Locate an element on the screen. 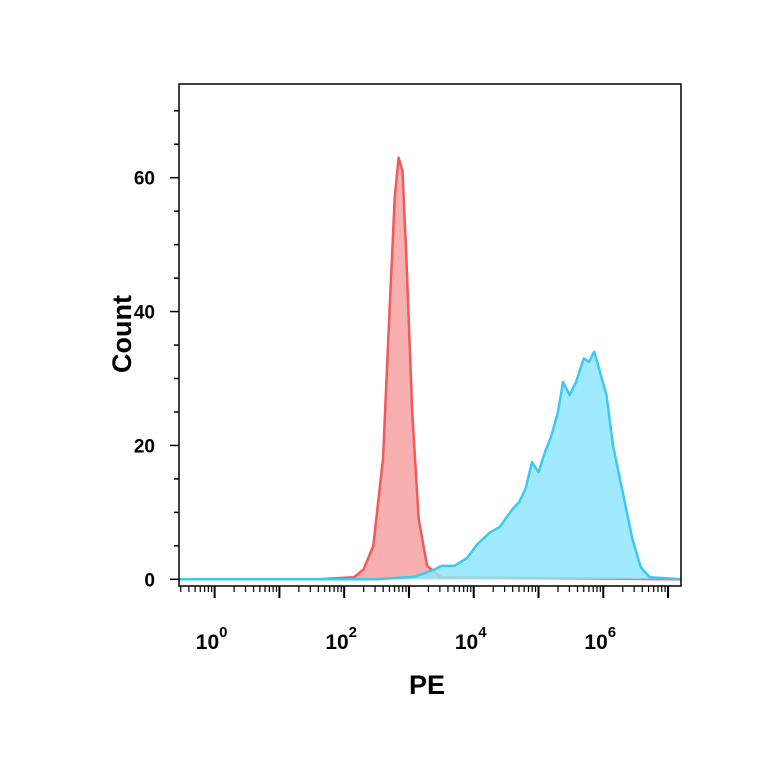  y-tick-label: 20 is located at coordinates (144, 446).